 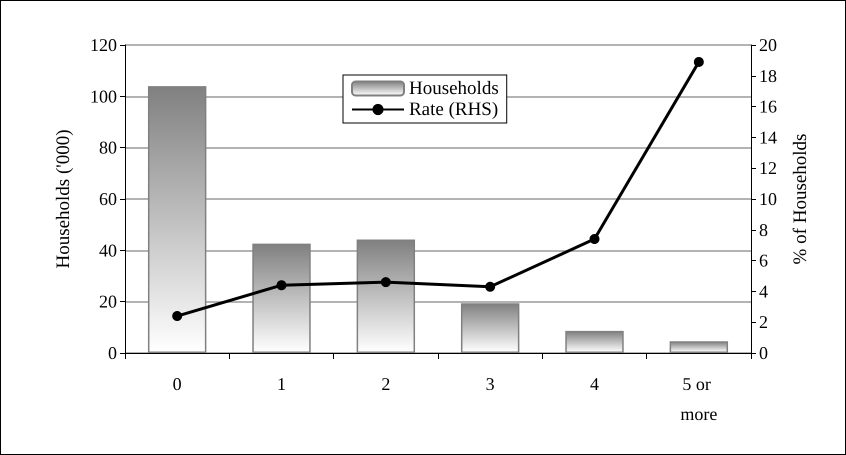 What do you see at coordinates (763, 230) in the screenshot?
I see `y2-tick-label: 8` at bounding box center [763, 230].